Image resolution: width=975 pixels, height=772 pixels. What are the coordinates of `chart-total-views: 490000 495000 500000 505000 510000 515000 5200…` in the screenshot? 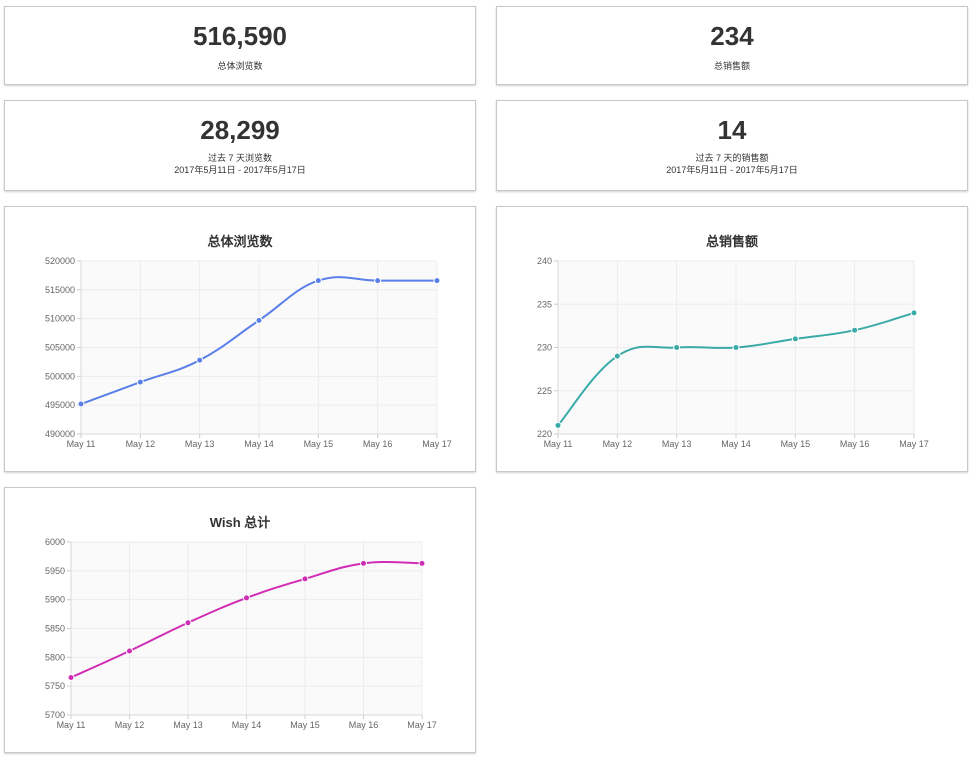 It's located at (248, 352).